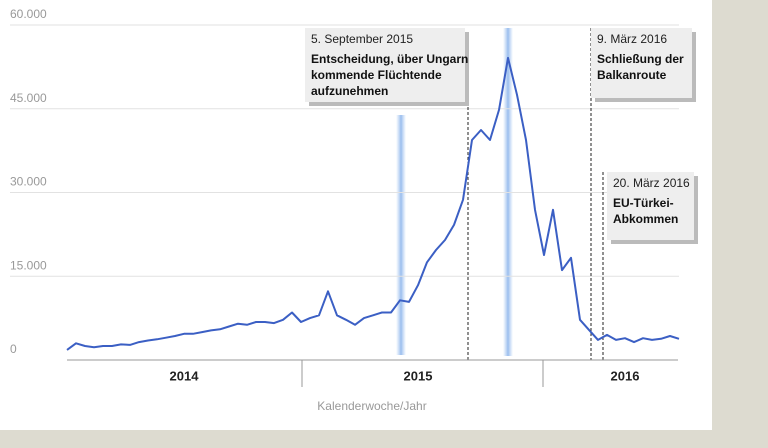 The image size is (768, 448). What do you see at coordinates (401, 235) in the screenshot?
I see `highlight` at bounding box center [401, 235].